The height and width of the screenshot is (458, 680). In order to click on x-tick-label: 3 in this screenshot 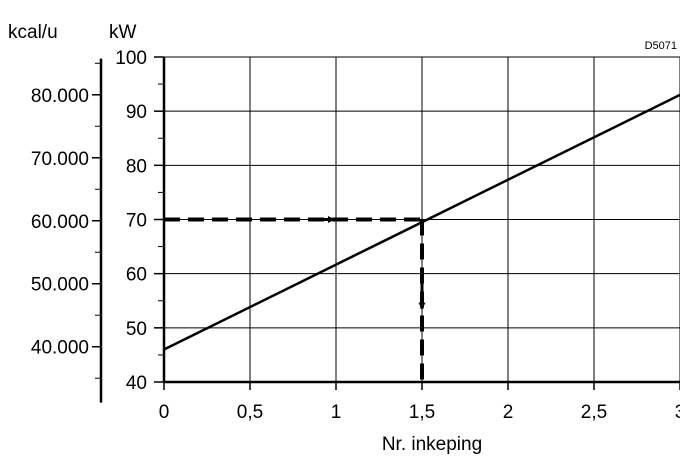, I will do `click(677, 412)`.